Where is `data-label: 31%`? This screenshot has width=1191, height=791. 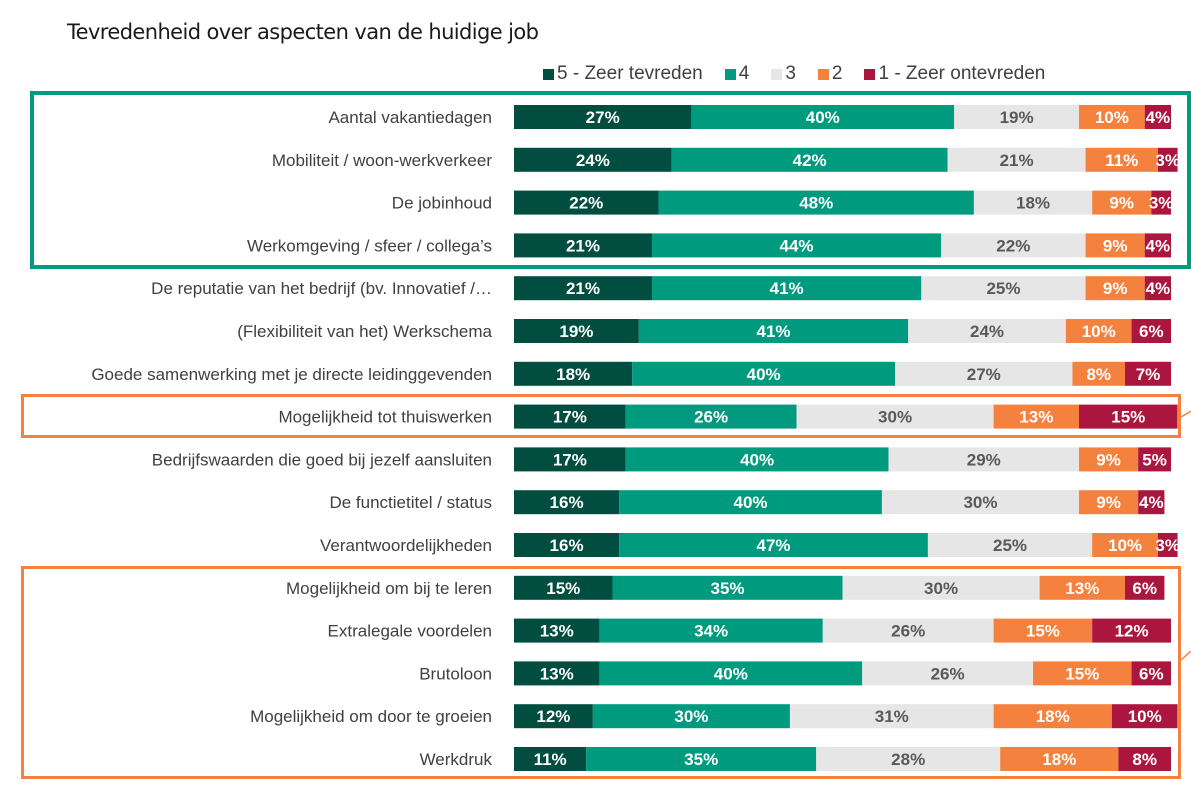
data-label: 31% is located at coordinates (892, 716).